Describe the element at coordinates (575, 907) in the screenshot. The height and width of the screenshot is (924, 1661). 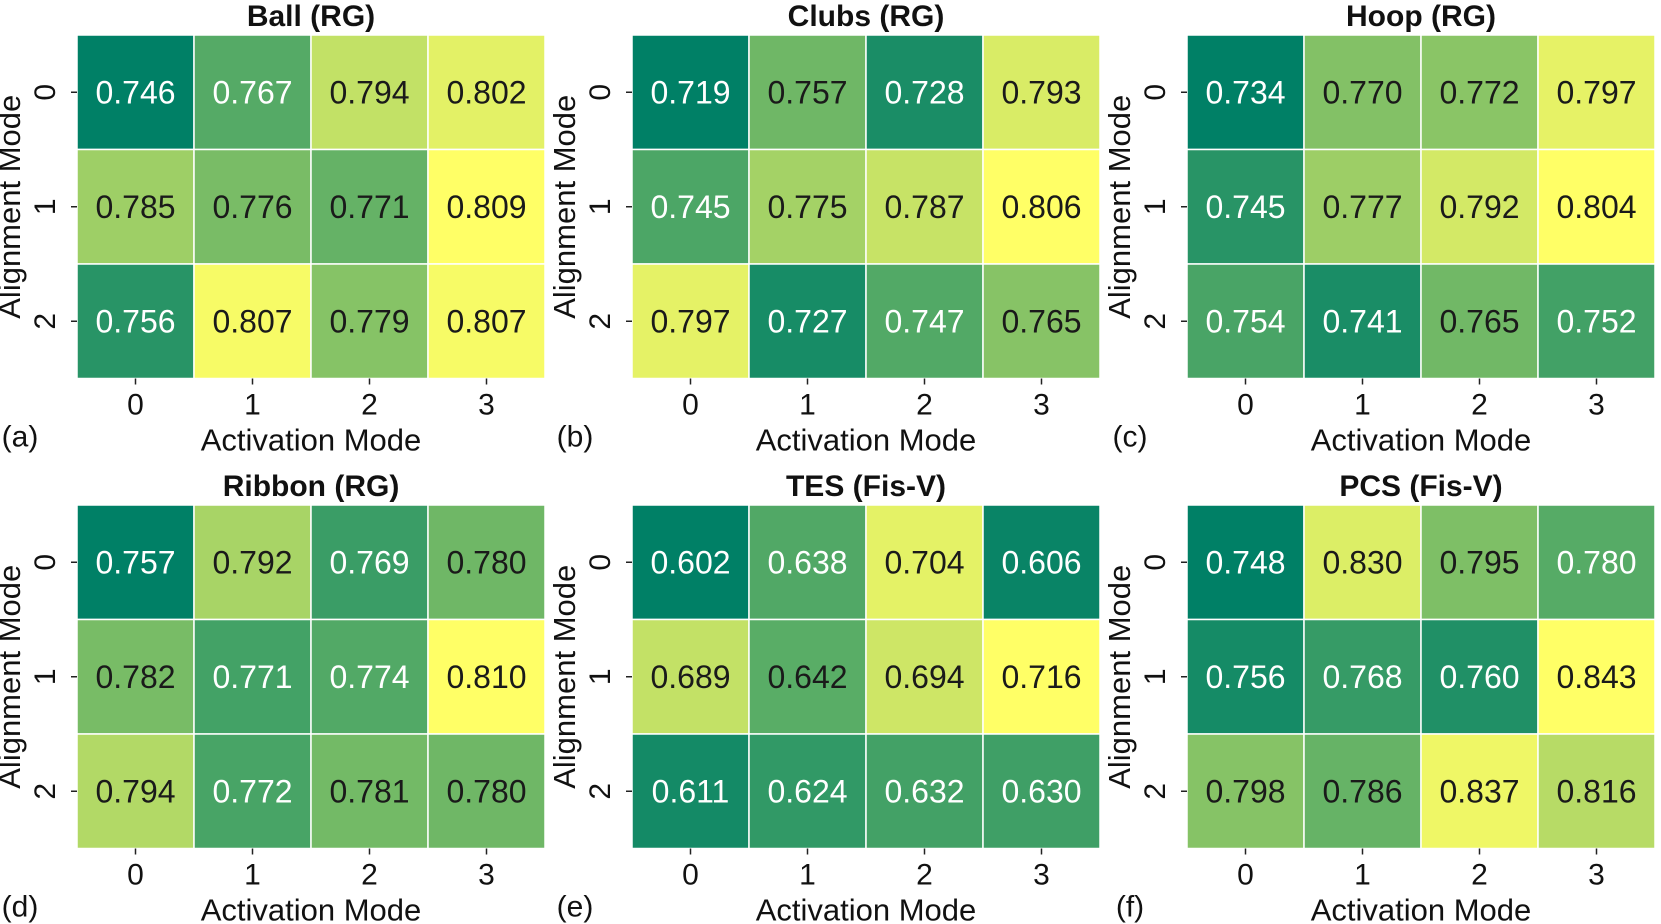
I see `panel-letter: (e)` at that location.